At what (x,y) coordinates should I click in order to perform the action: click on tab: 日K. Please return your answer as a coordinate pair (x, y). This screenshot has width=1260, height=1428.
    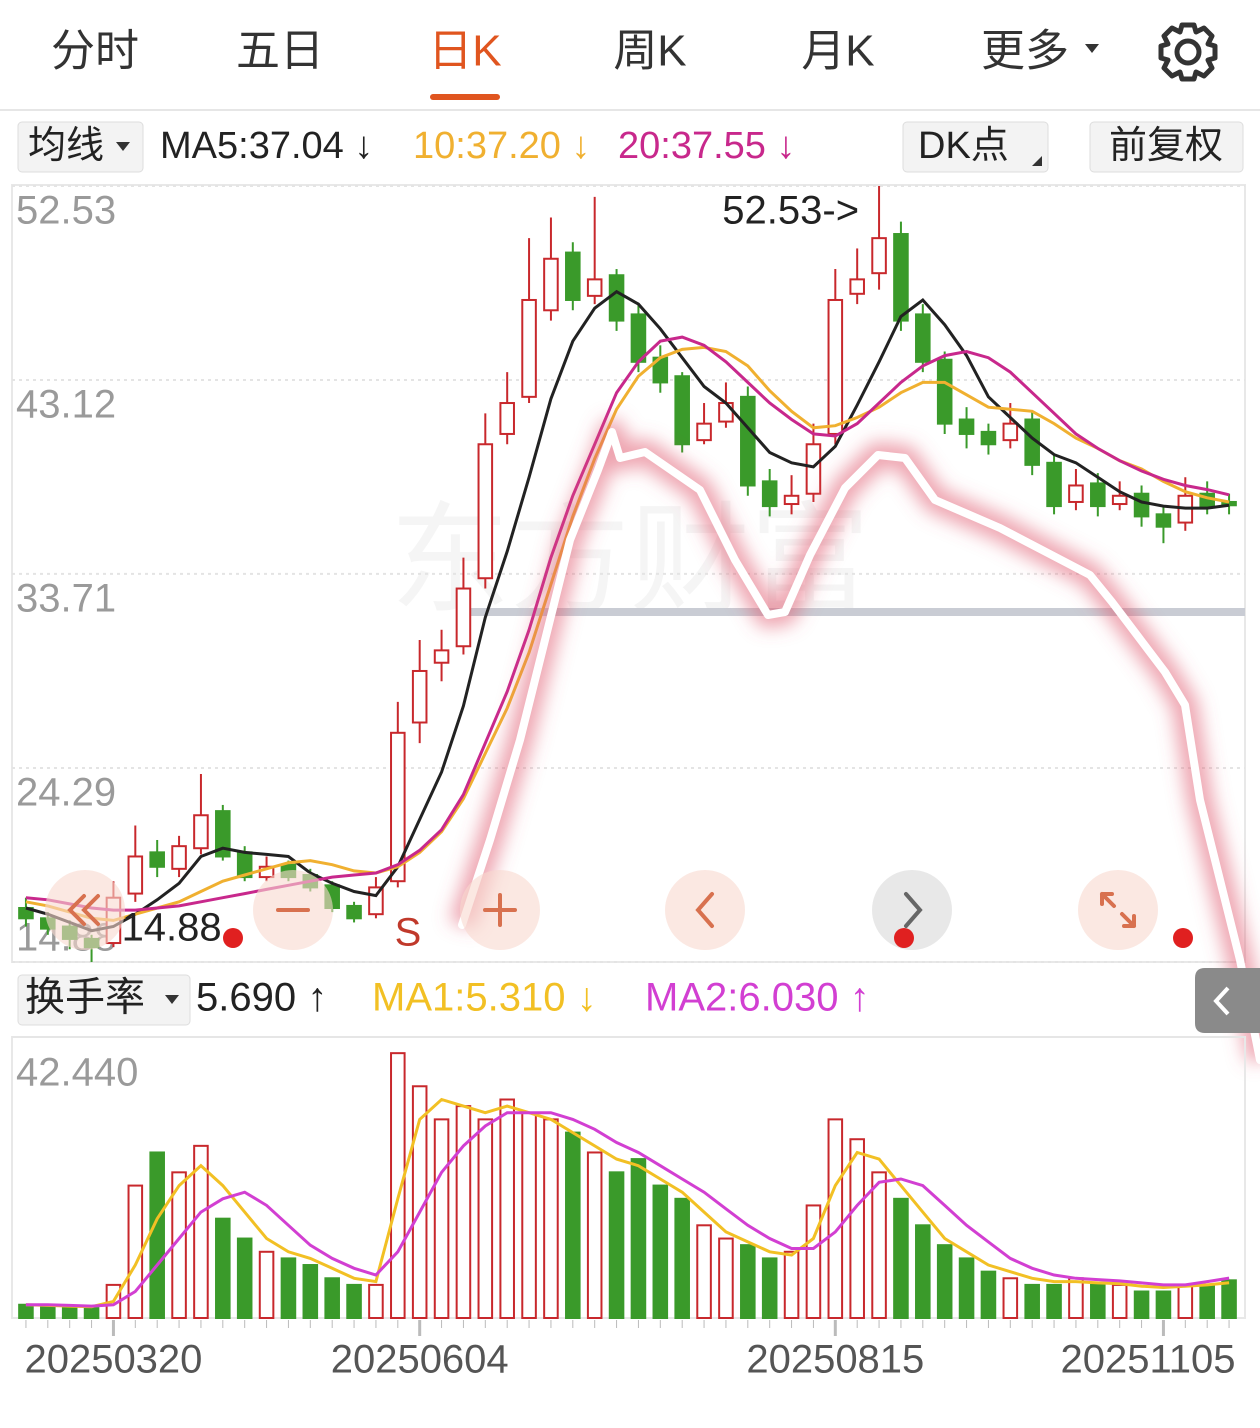
    Looking at the image, I should click on (464, 51).